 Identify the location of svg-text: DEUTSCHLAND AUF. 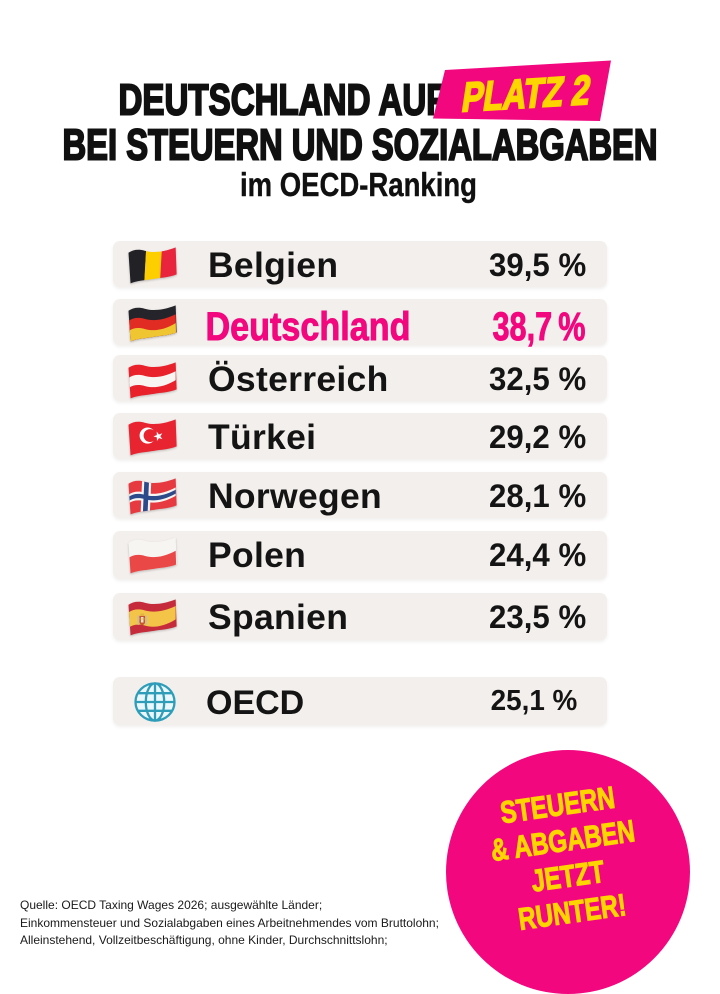
(283, 101).